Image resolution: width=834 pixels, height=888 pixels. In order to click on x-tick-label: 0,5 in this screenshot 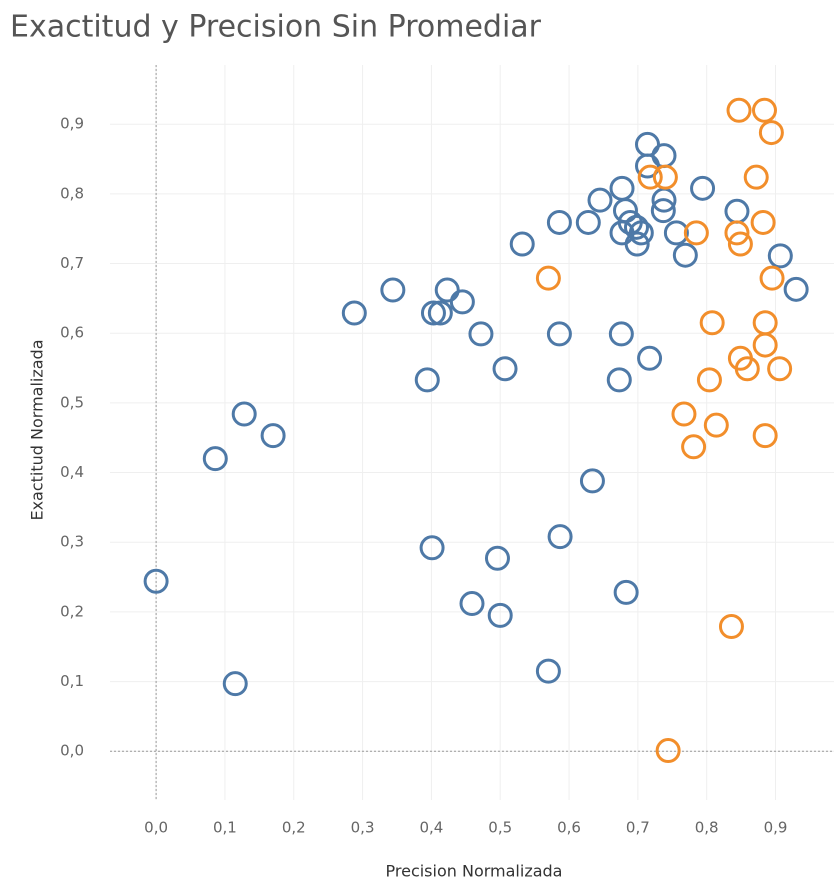, I will do `click(500, 828)`.